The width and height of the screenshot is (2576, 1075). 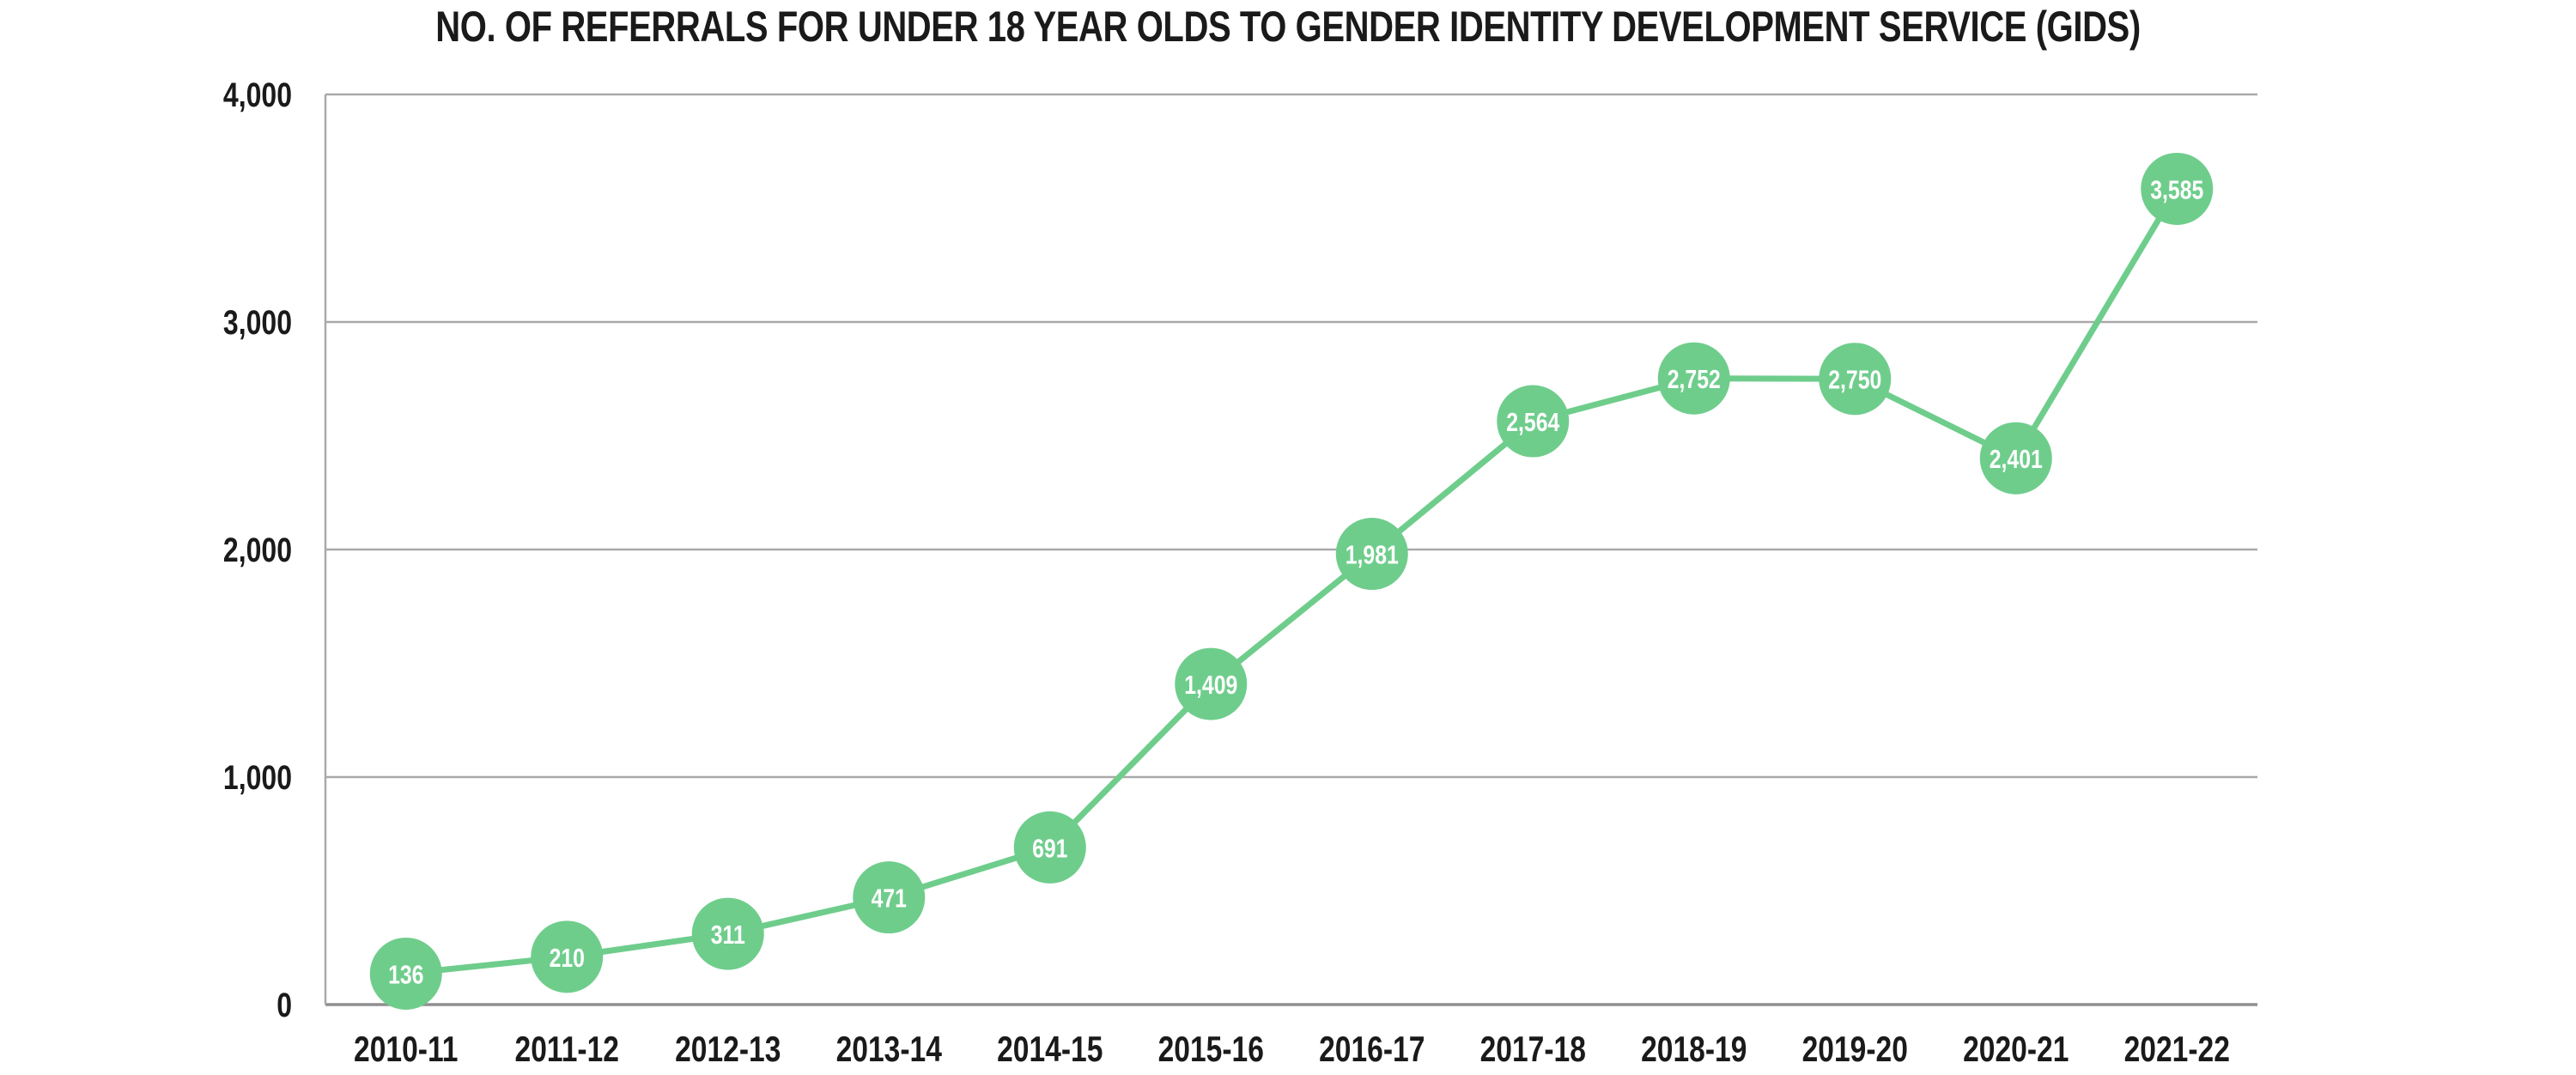 I want to click on x-tick-label-2011-12: 2011-12, so click(x=567, y=1050).